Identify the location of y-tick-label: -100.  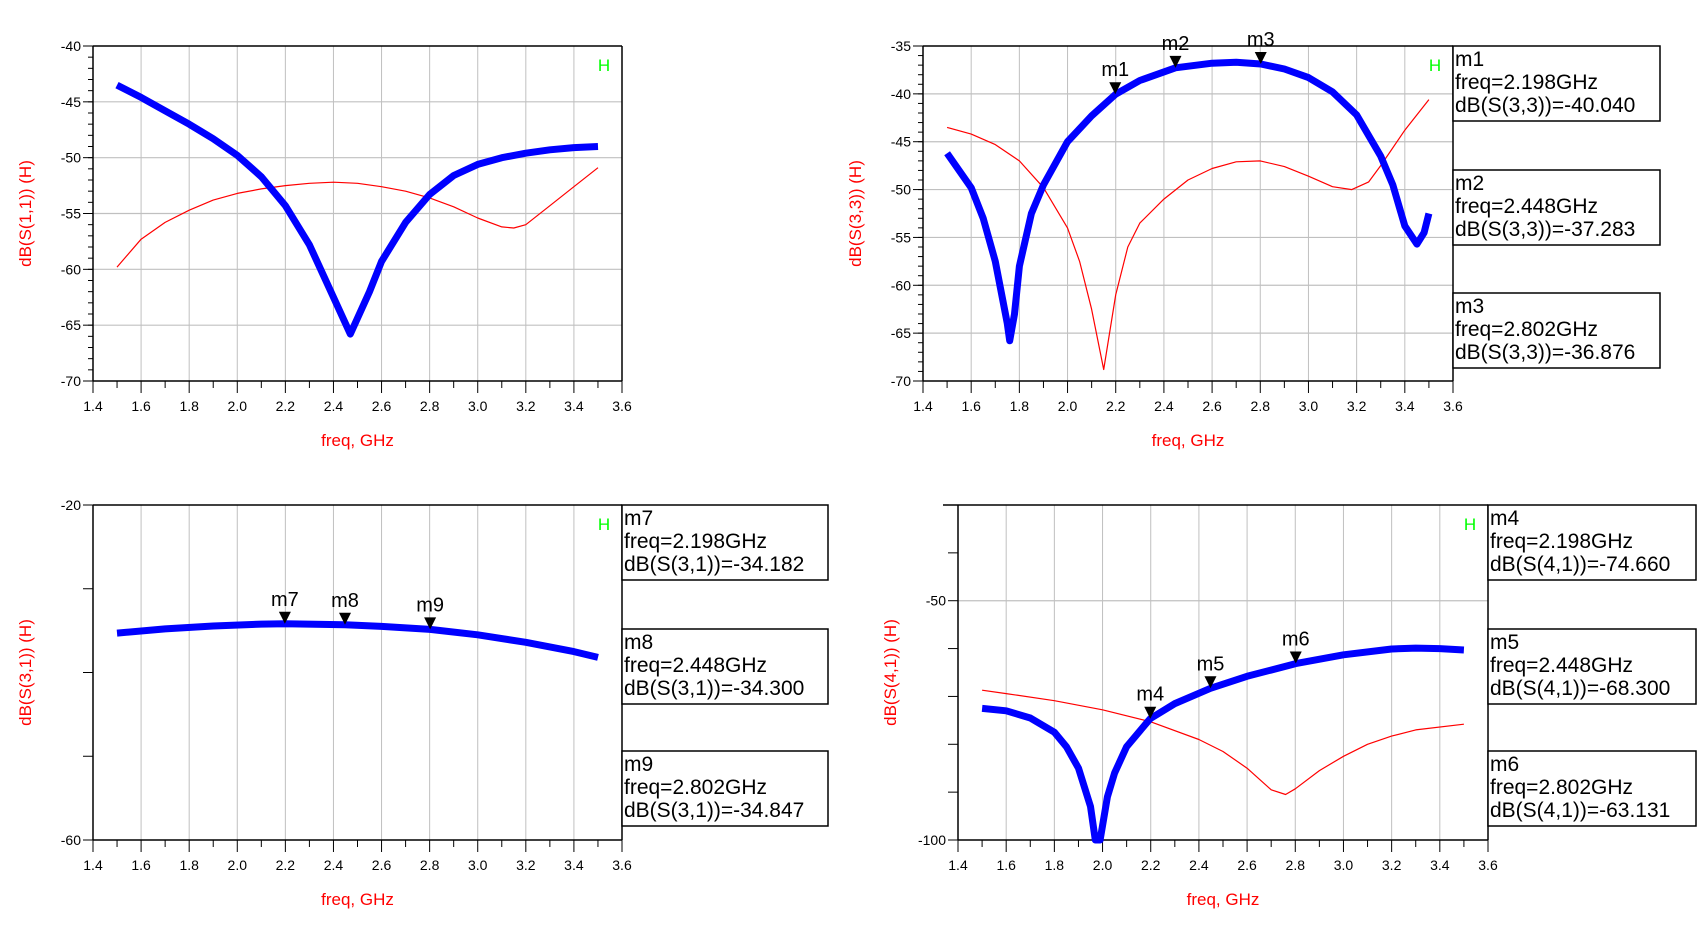
(932, 840).